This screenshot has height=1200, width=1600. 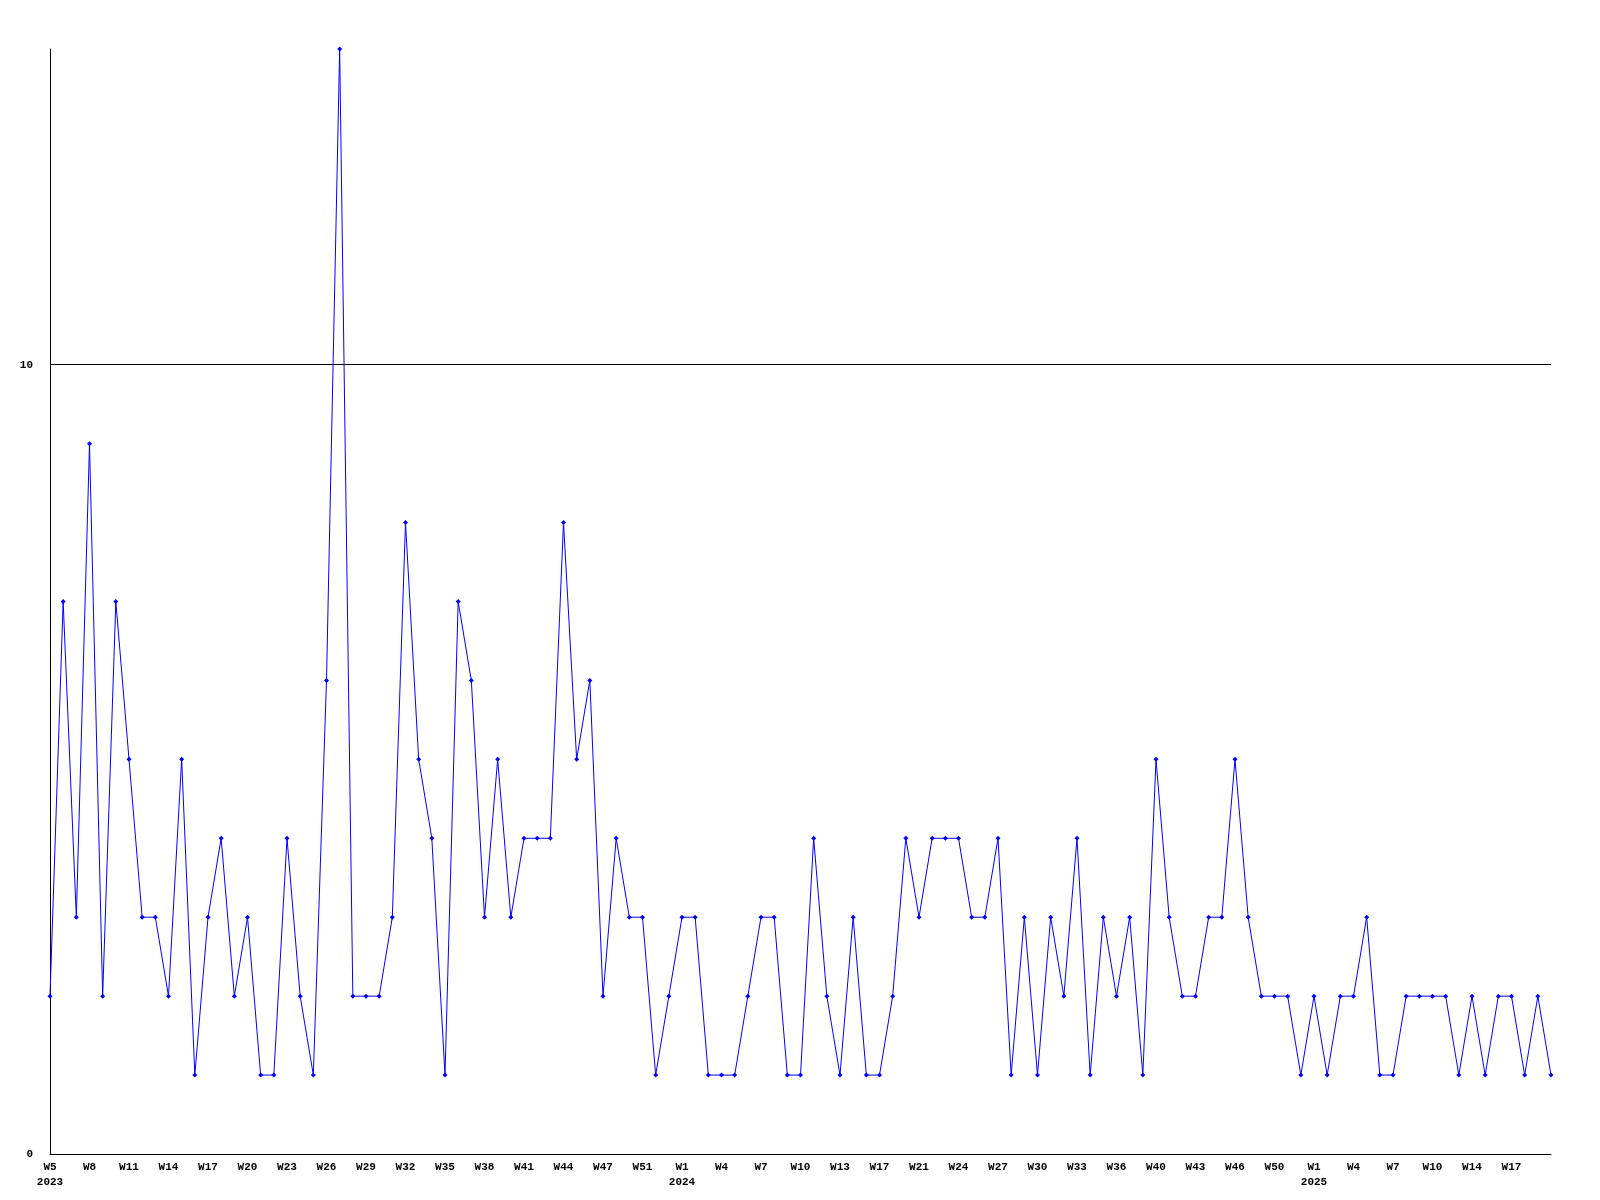 What do you see at coordinates (919, 1166) in the screenshot?
I see `x-tick-label: W21` at bounding box center [919, 1166].